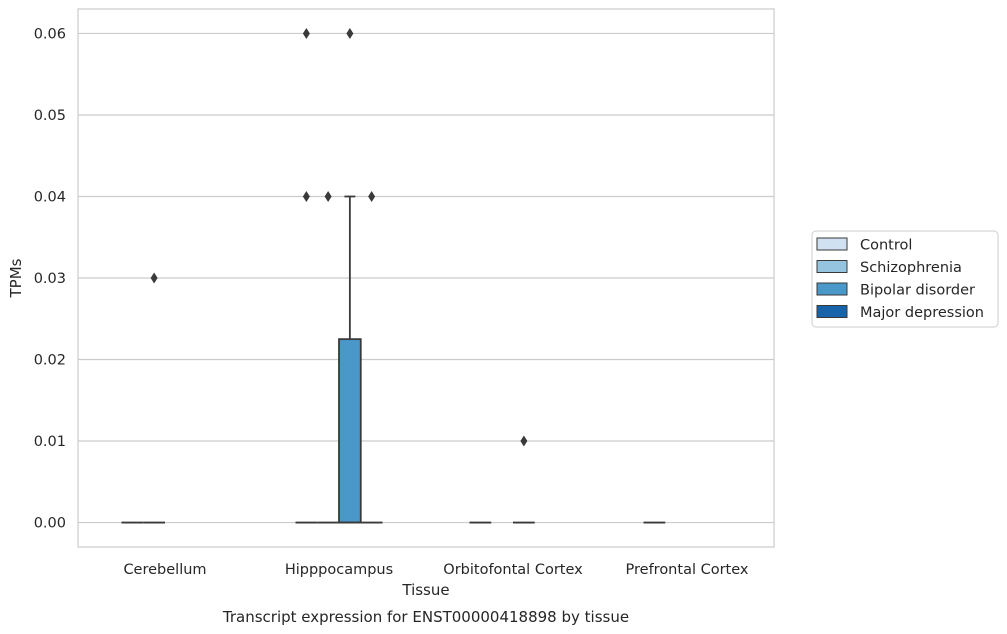 Image resolution: width=1007 pixels, height=634 pixels. Describe the element at coordinates (425, 590) in the screenshot. I see `x-axis-label: Tissue` at that location.